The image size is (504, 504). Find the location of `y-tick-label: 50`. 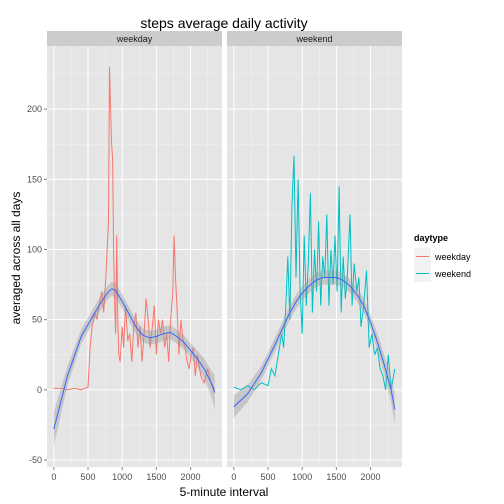

y-tick-label: 50 is located at coordinates (37, 320).